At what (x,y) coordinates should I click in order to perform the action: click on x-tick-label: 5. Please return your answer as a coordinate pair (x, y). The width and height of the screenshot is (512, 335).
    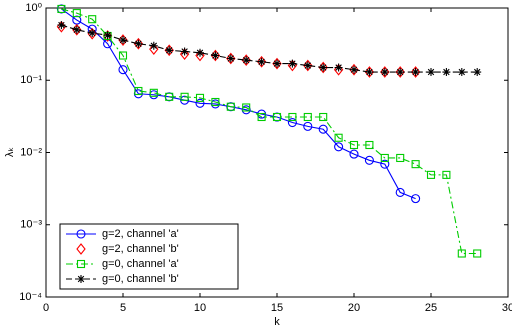
    Looking at the image, I should click on (123, 308).